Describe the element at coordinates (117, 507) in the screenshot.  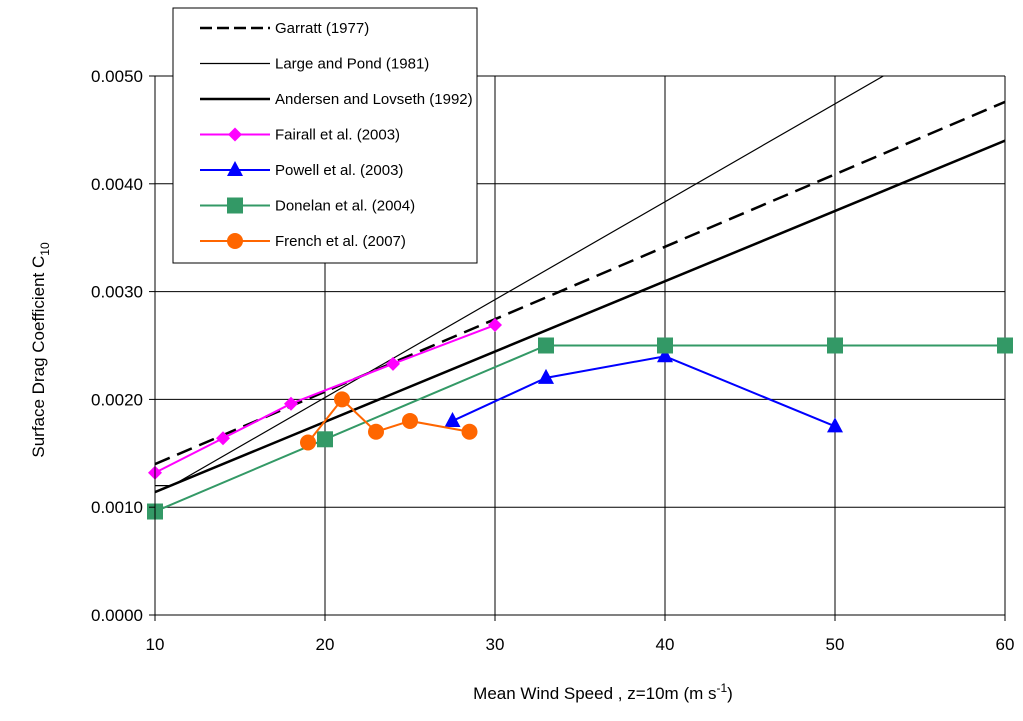
I see `y-tick-label: 0.0010` at that location.